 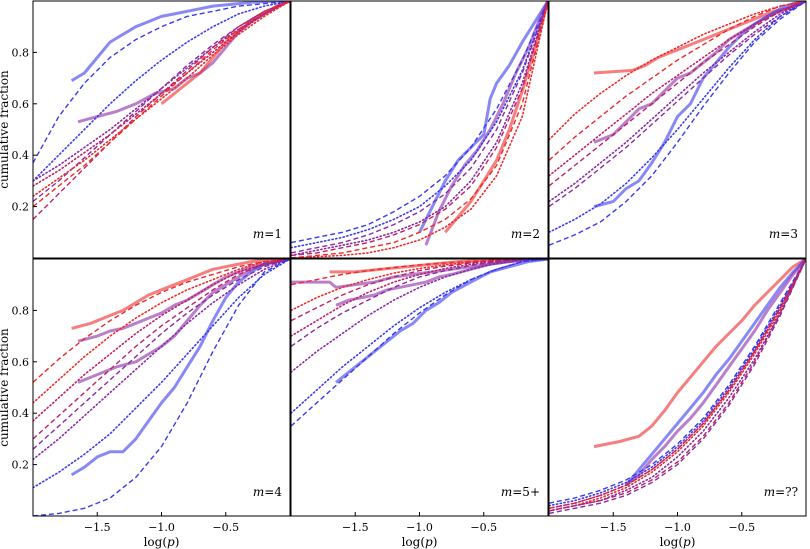 I want to click on panel-label-value: =3, so click(x=789, y=234).